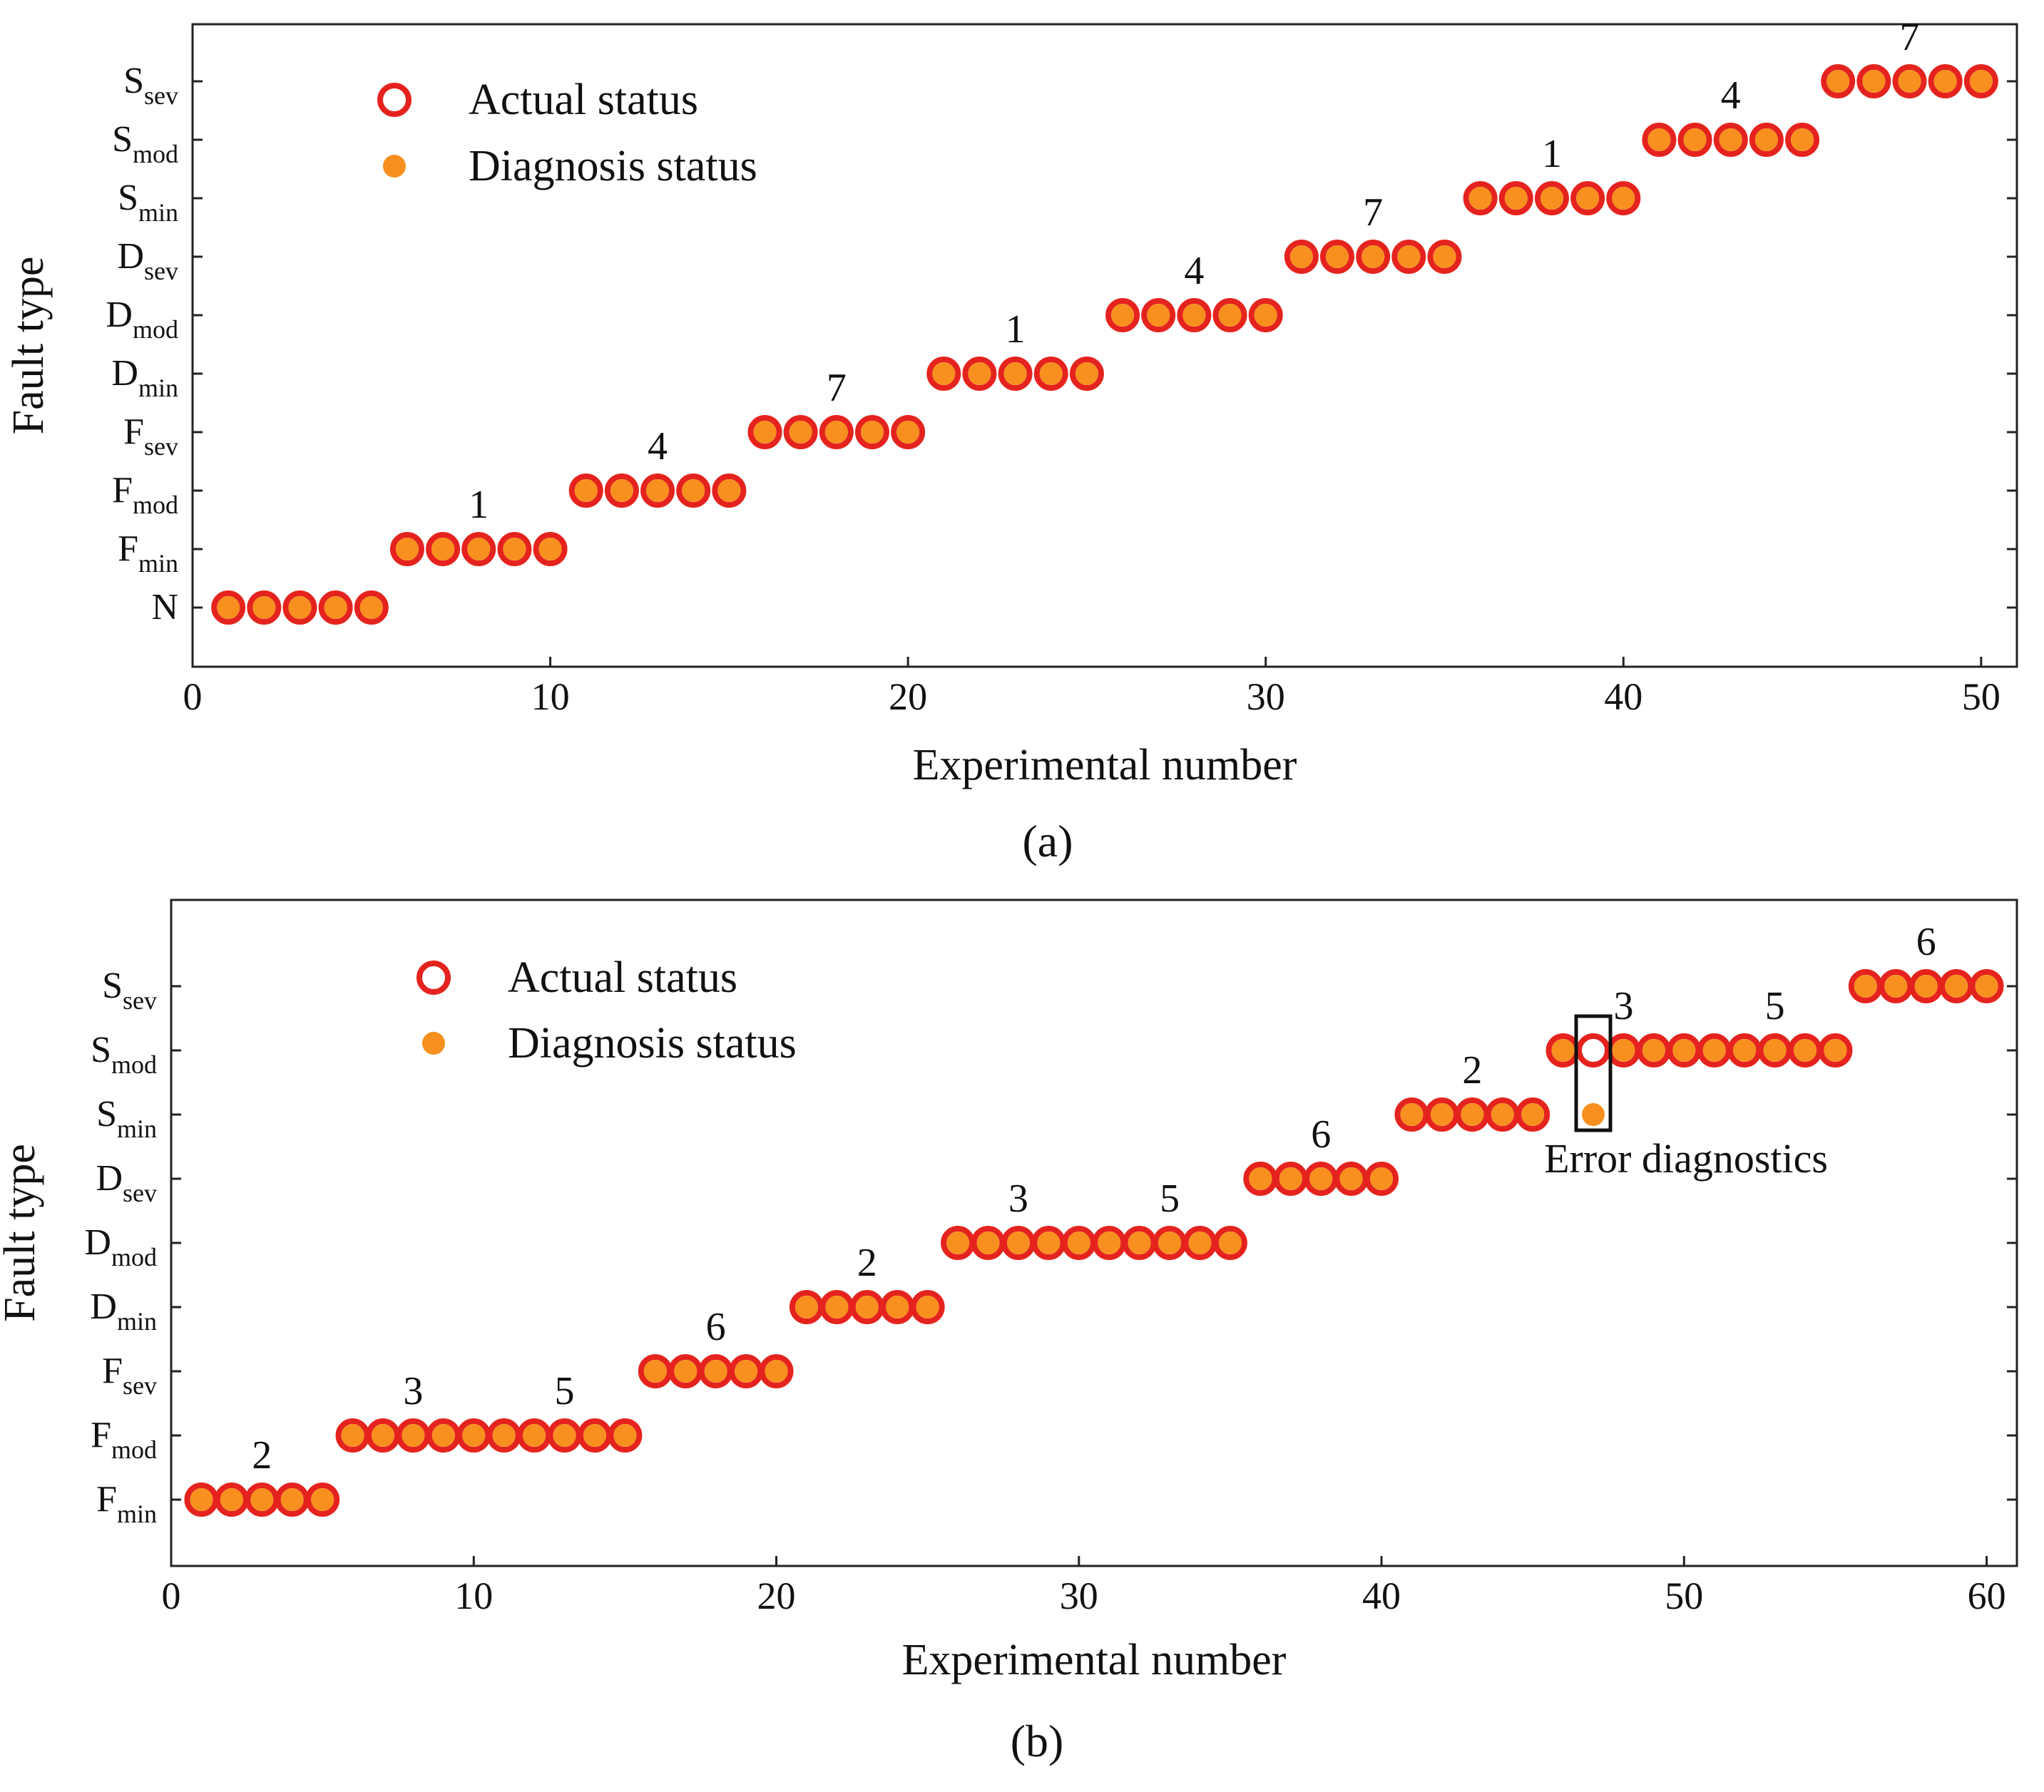 The width and height of the screenshot is (2044, 1792). What do you see at coordinates (164, 607) in the screenshot?
I see `y-tick-label-main: N` at bounding box center [164, 607].